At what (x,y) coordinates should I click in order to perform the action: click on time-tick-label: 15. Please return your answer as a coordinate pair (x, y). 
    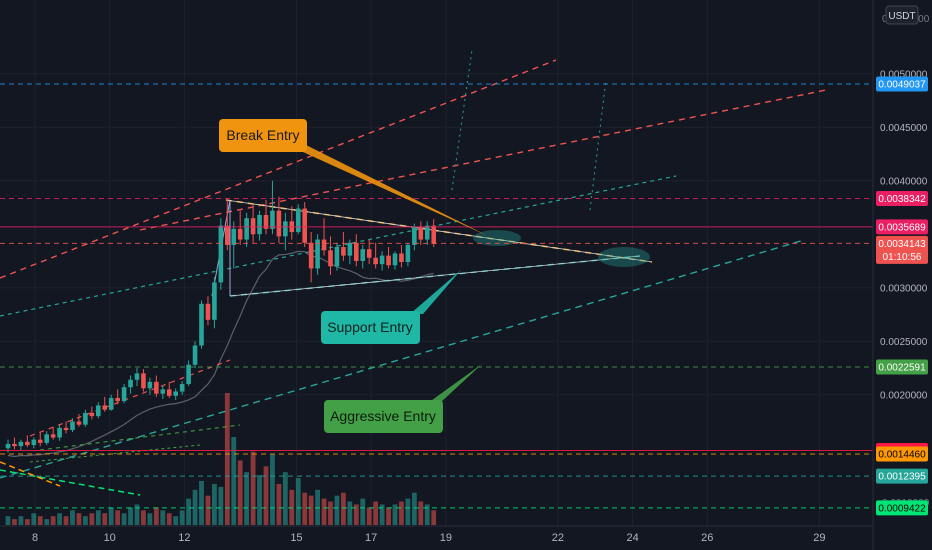
    Looking at the image, I should click on (296, 538).